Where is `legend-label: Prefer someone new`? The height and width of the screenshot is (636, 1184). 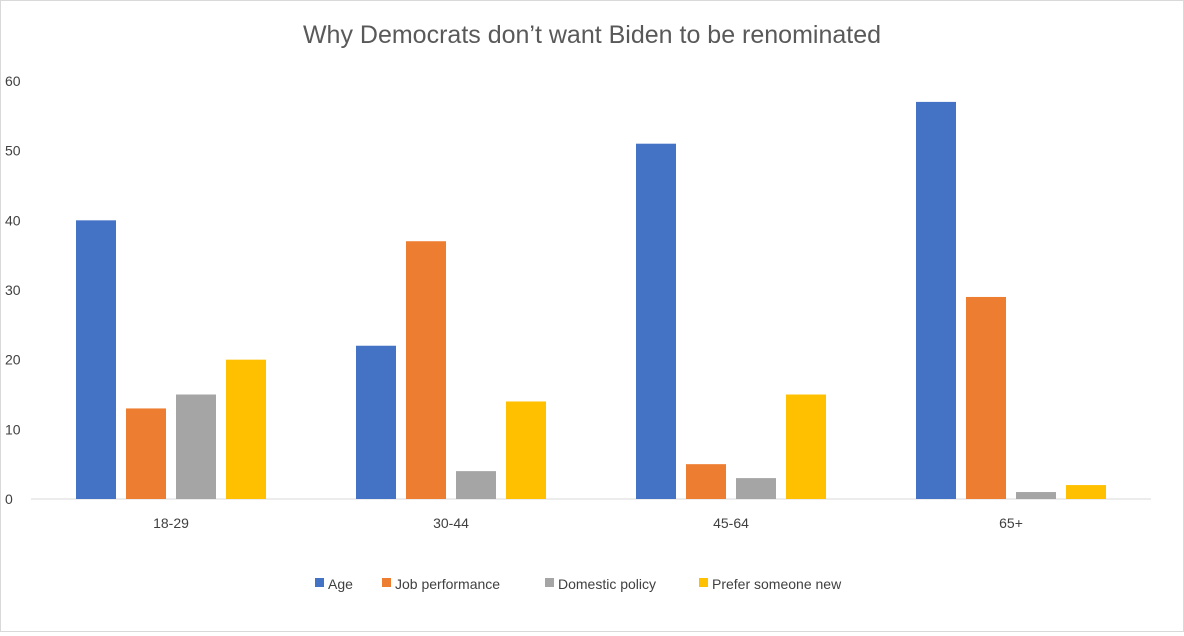 legend-label: Prefer someone new is located at coordinates (777, 584).